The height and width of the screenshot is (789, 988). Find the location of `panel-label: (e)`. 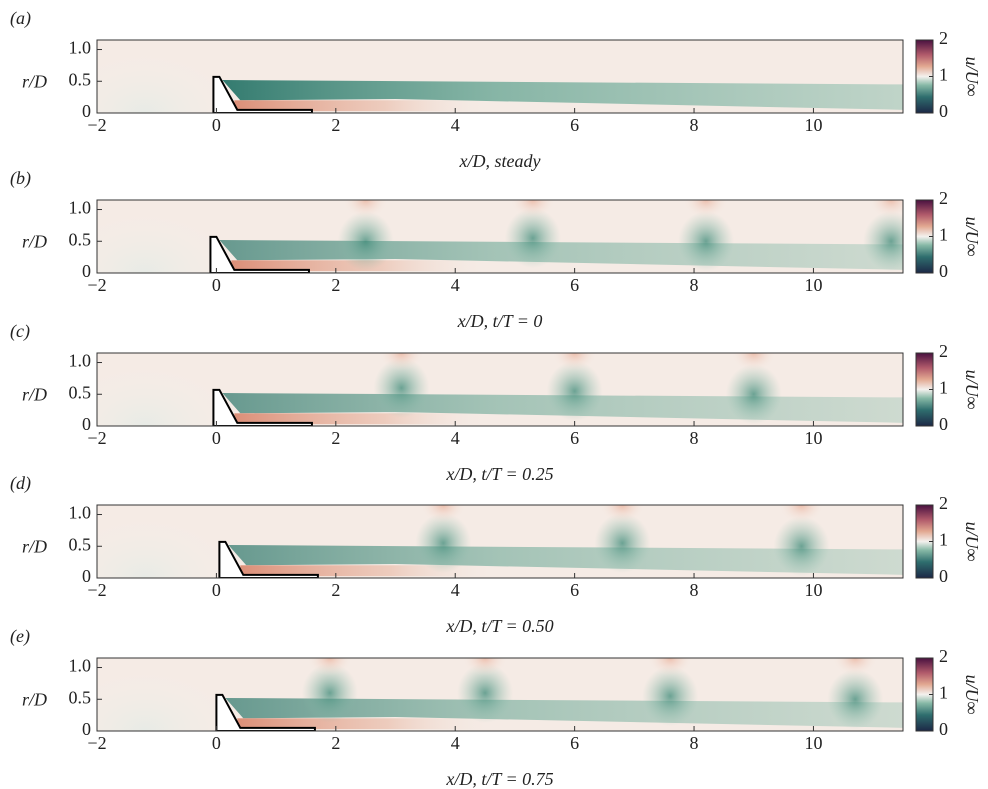

panel-label: (e) is located at coordinates (20, 636).